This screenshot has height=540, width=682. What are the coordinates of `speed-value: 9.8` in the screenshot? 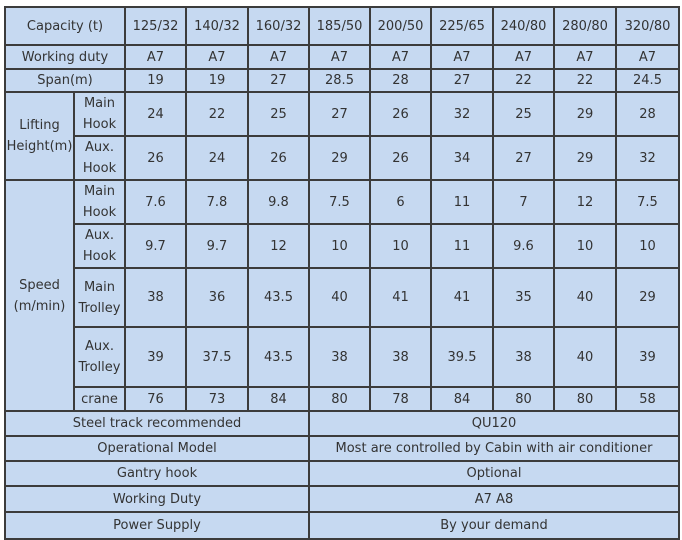 It's located at (278, 202).